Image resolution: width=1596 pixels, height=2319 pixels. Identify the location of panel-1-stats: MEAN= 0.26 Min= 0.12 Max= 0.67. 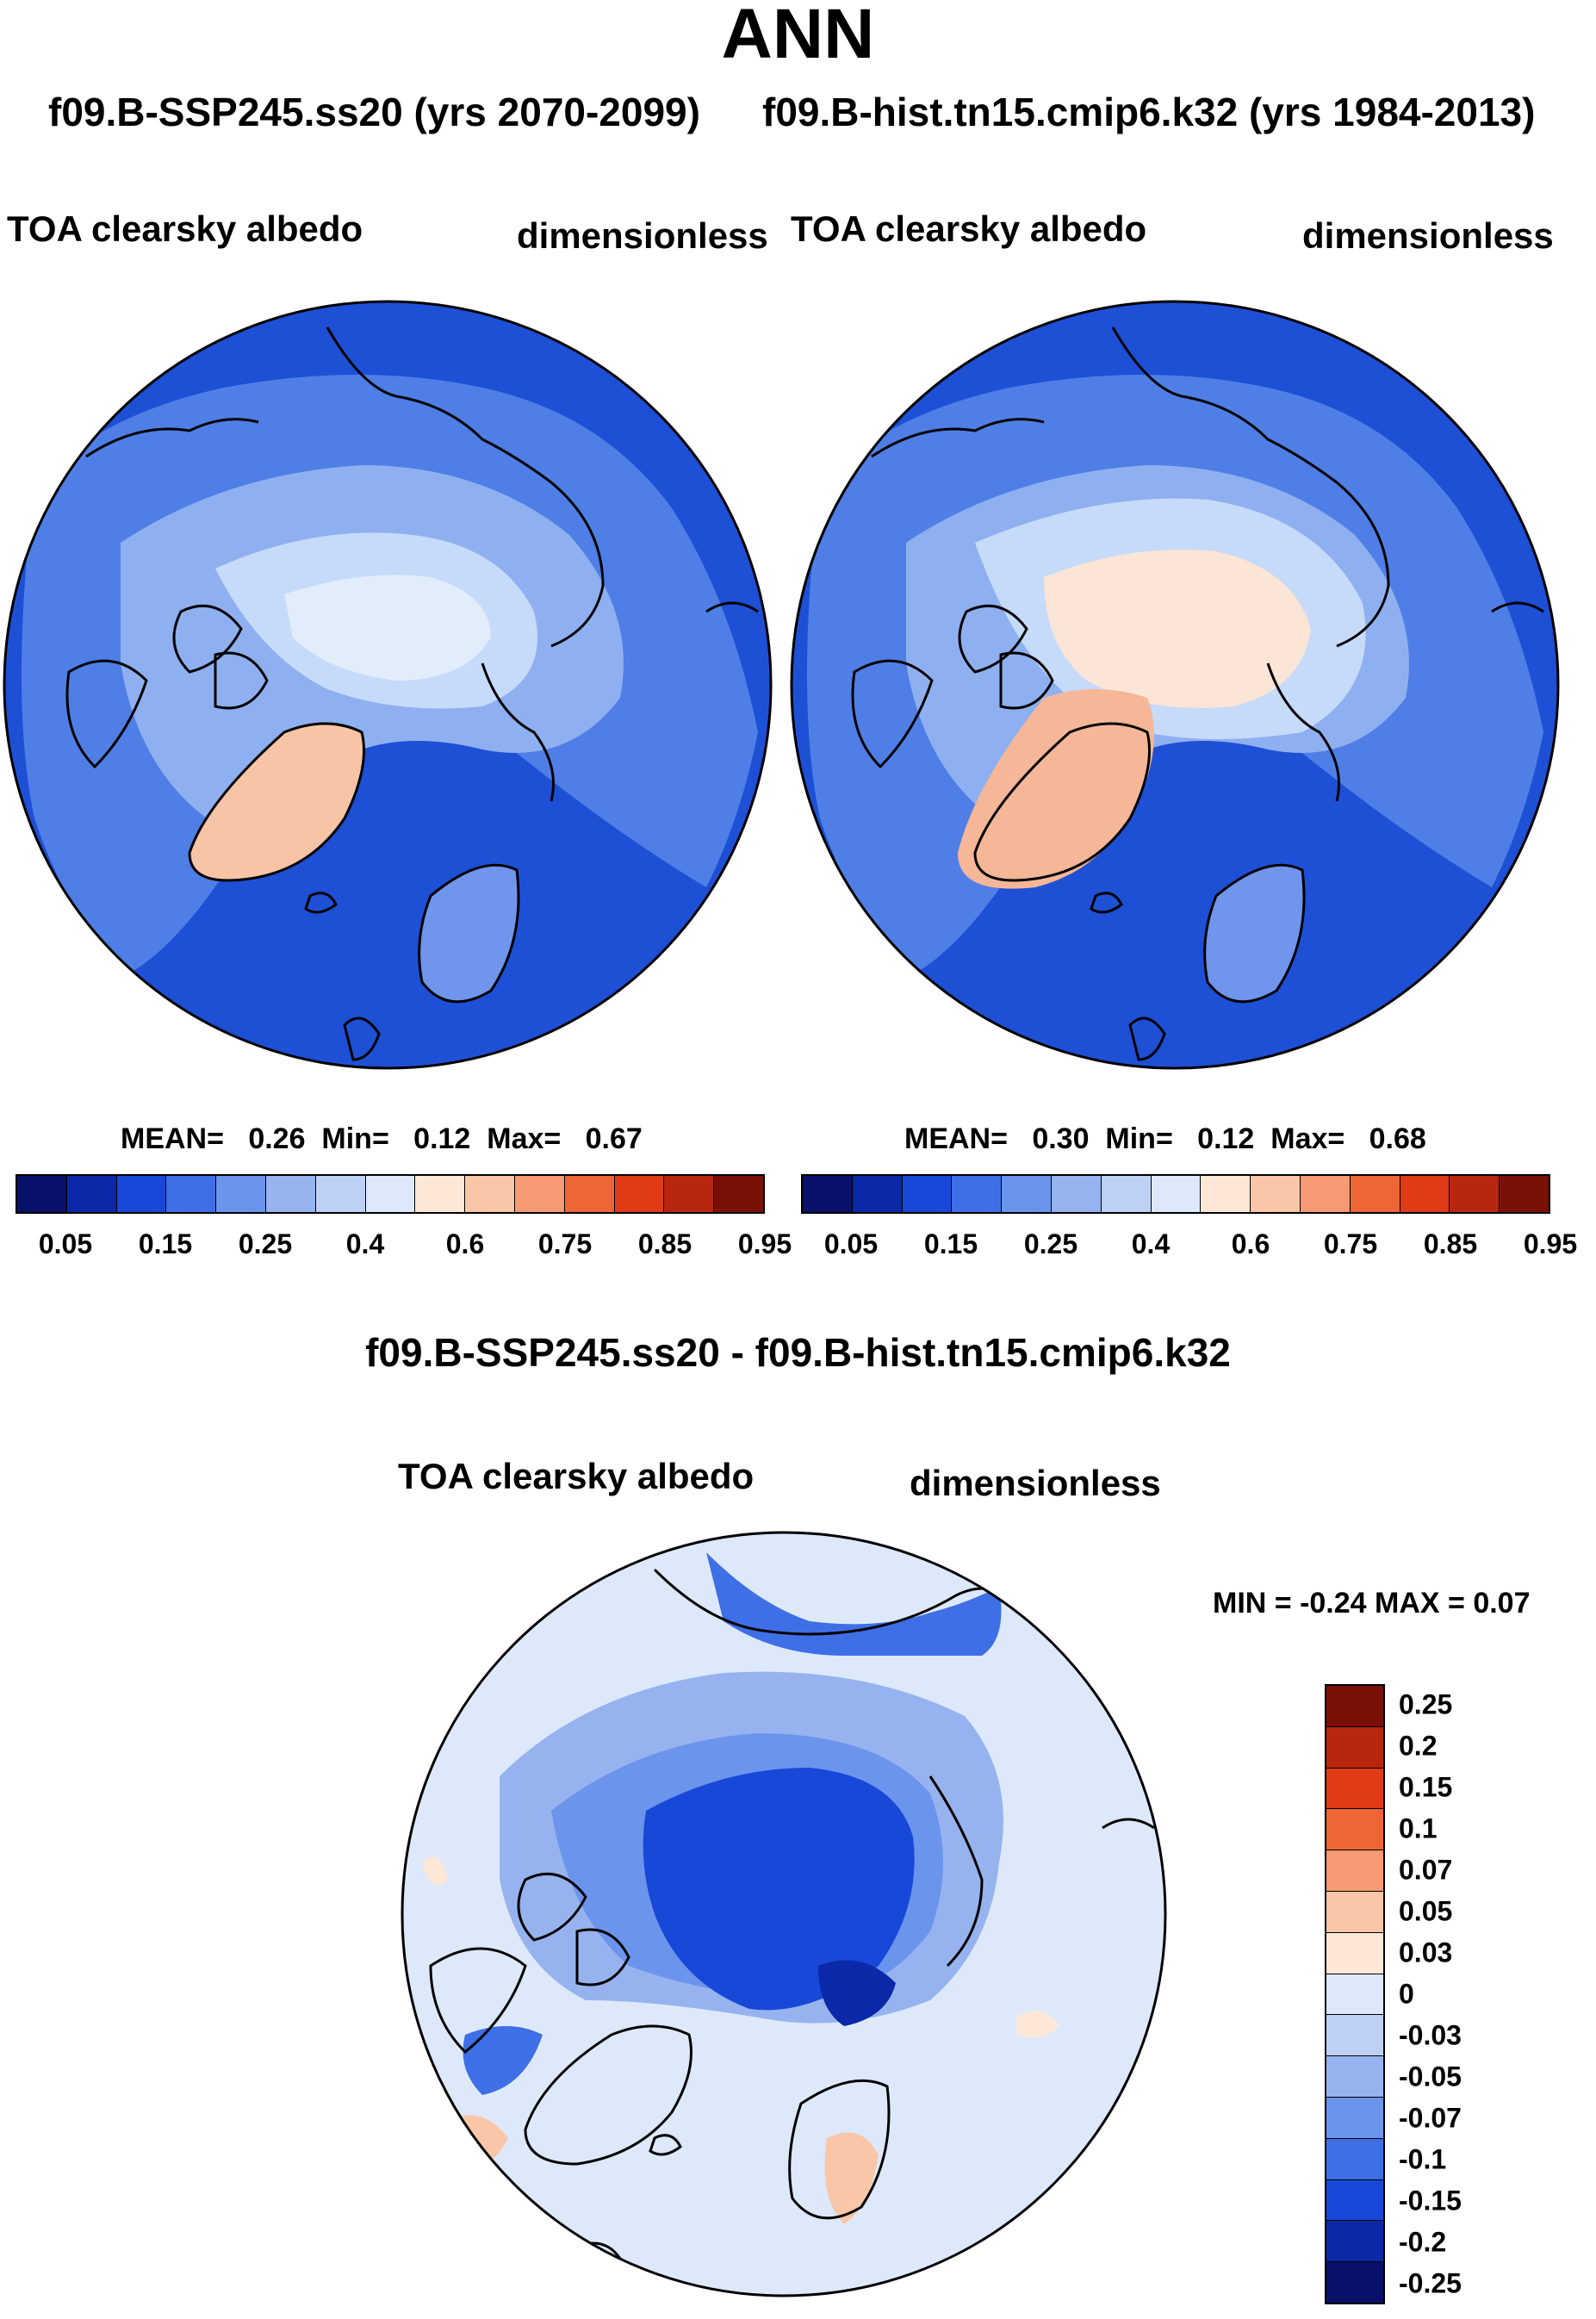
(382, 1139).